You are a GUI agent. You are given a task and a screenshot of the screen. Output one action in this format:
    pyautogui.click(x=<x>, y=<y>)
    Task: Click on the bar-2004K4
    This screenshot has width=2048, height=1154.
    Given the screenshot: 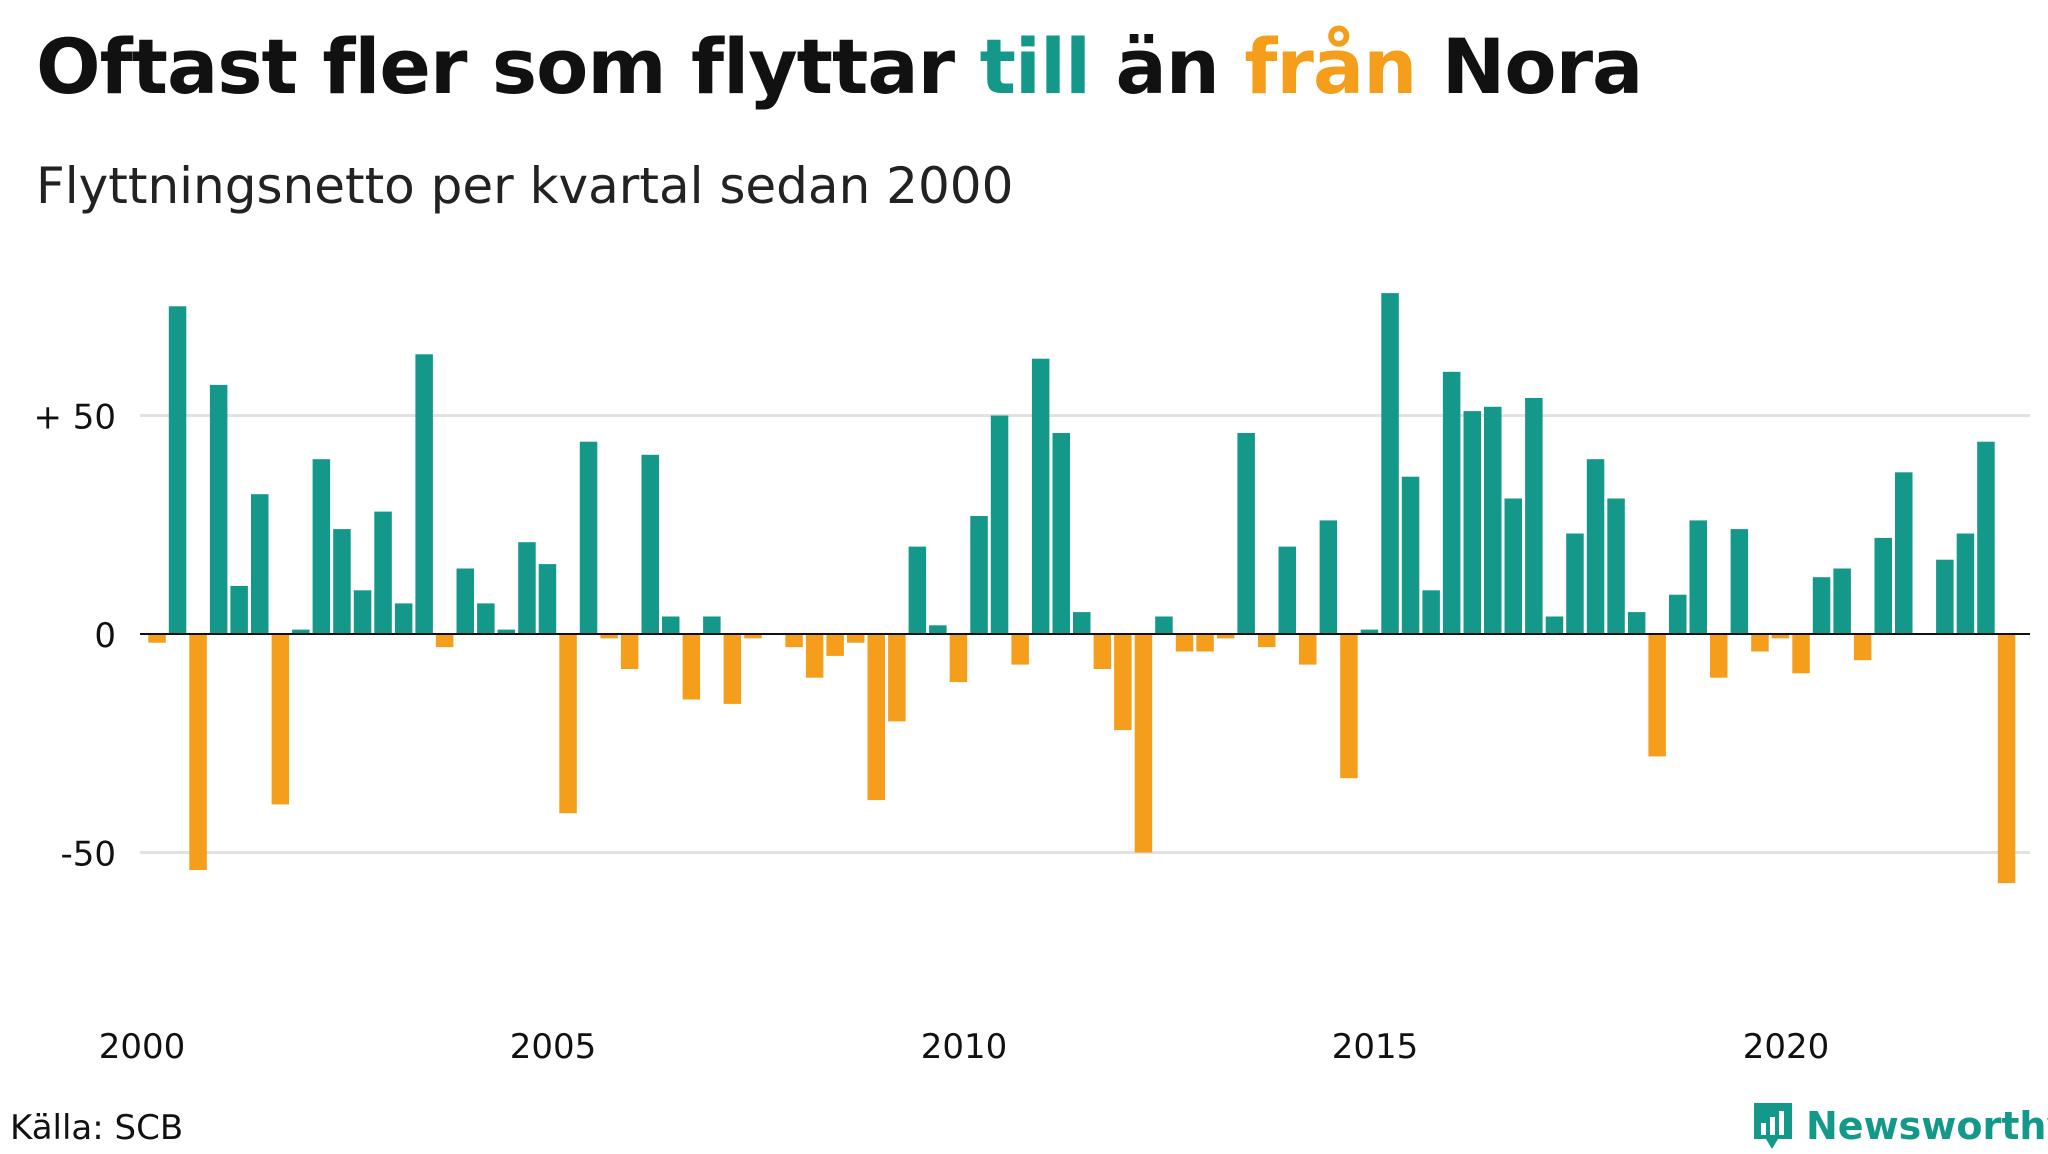 What is the action you would take?
    pyautogui.click(x=547, y=599)
    